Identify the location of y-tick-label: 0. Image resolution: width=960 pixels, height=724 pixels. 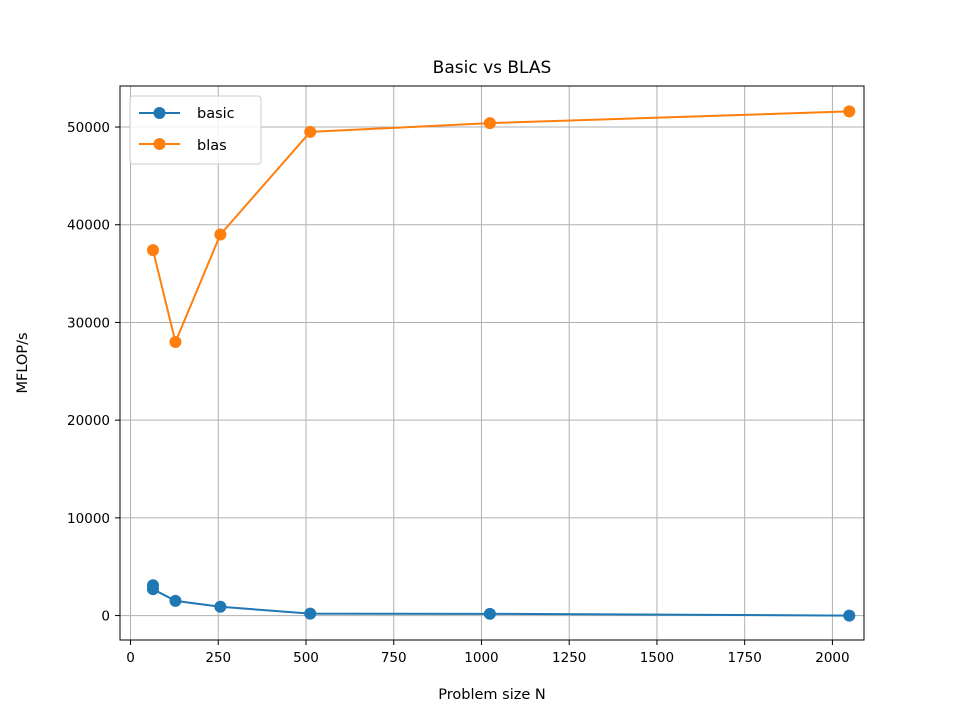
(105, 617).